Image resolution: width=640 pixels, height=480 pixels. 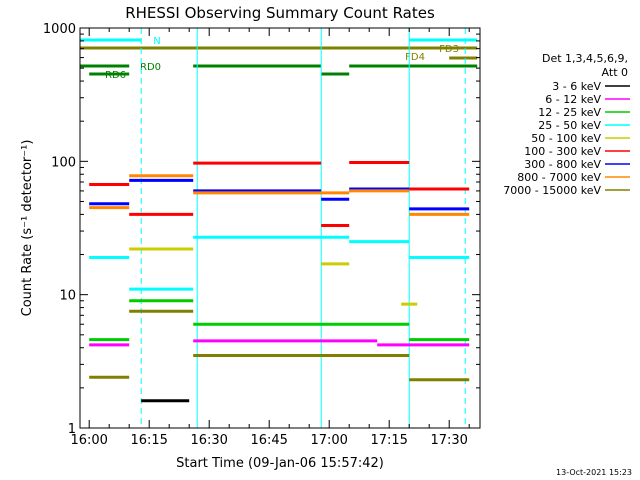 I want to click on x-tick-label: 16:00, so click(x=88, y=440).